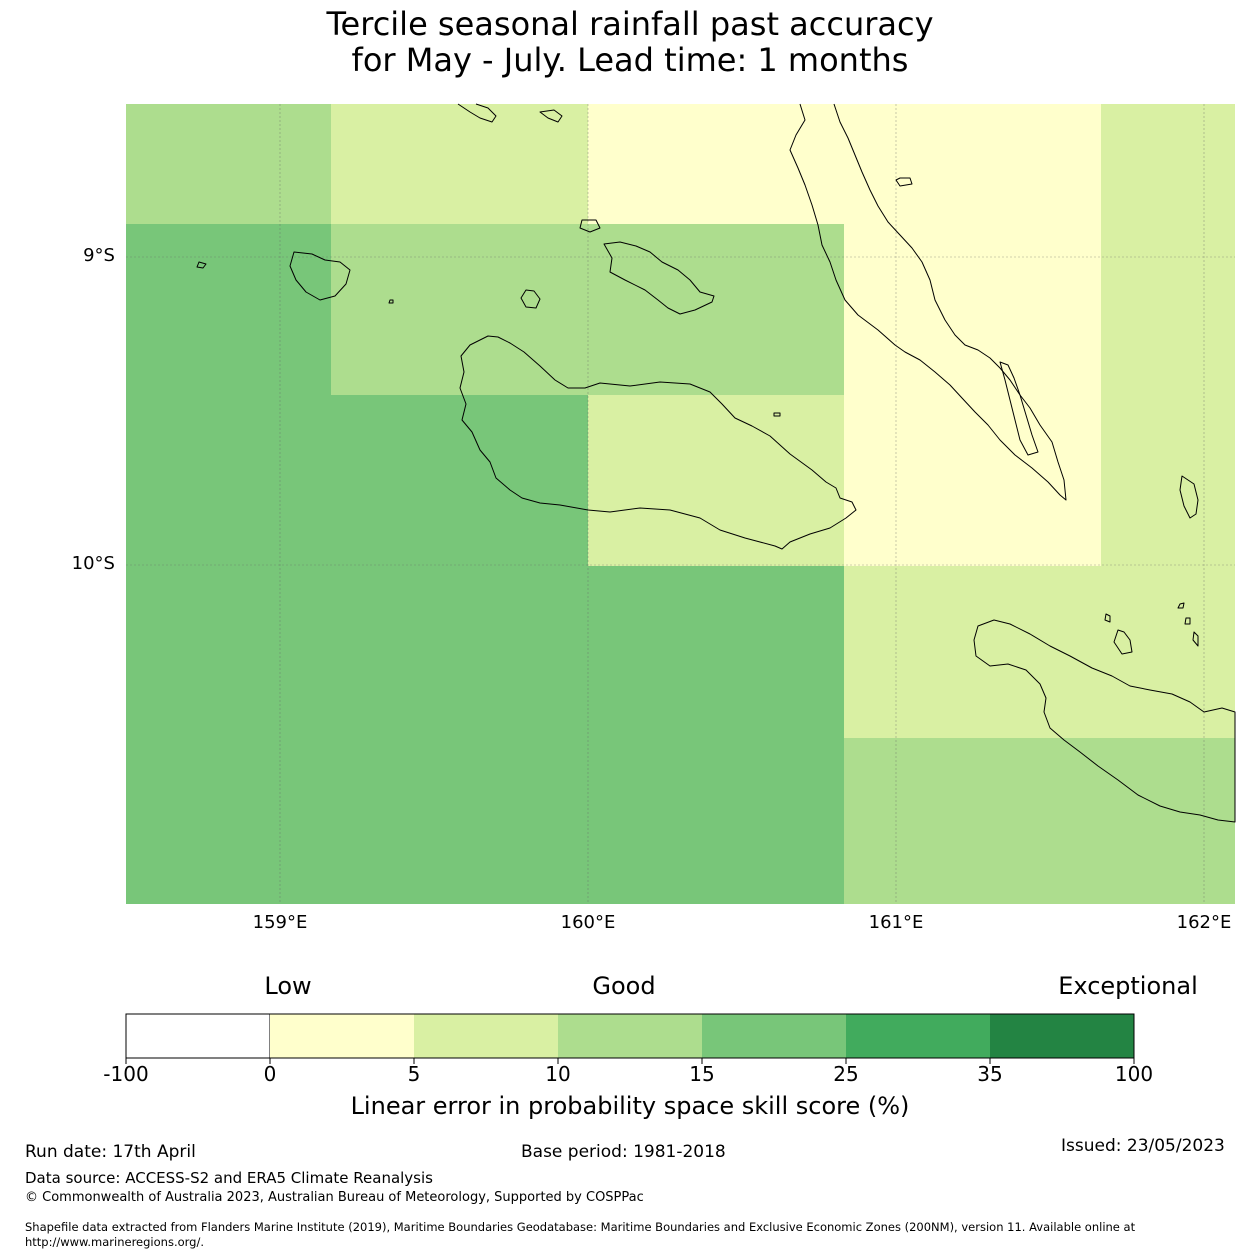 This screenshot has width=1260, height=1260. I want to click on colorbar-tick-label: 100, so click(1134, 1074).